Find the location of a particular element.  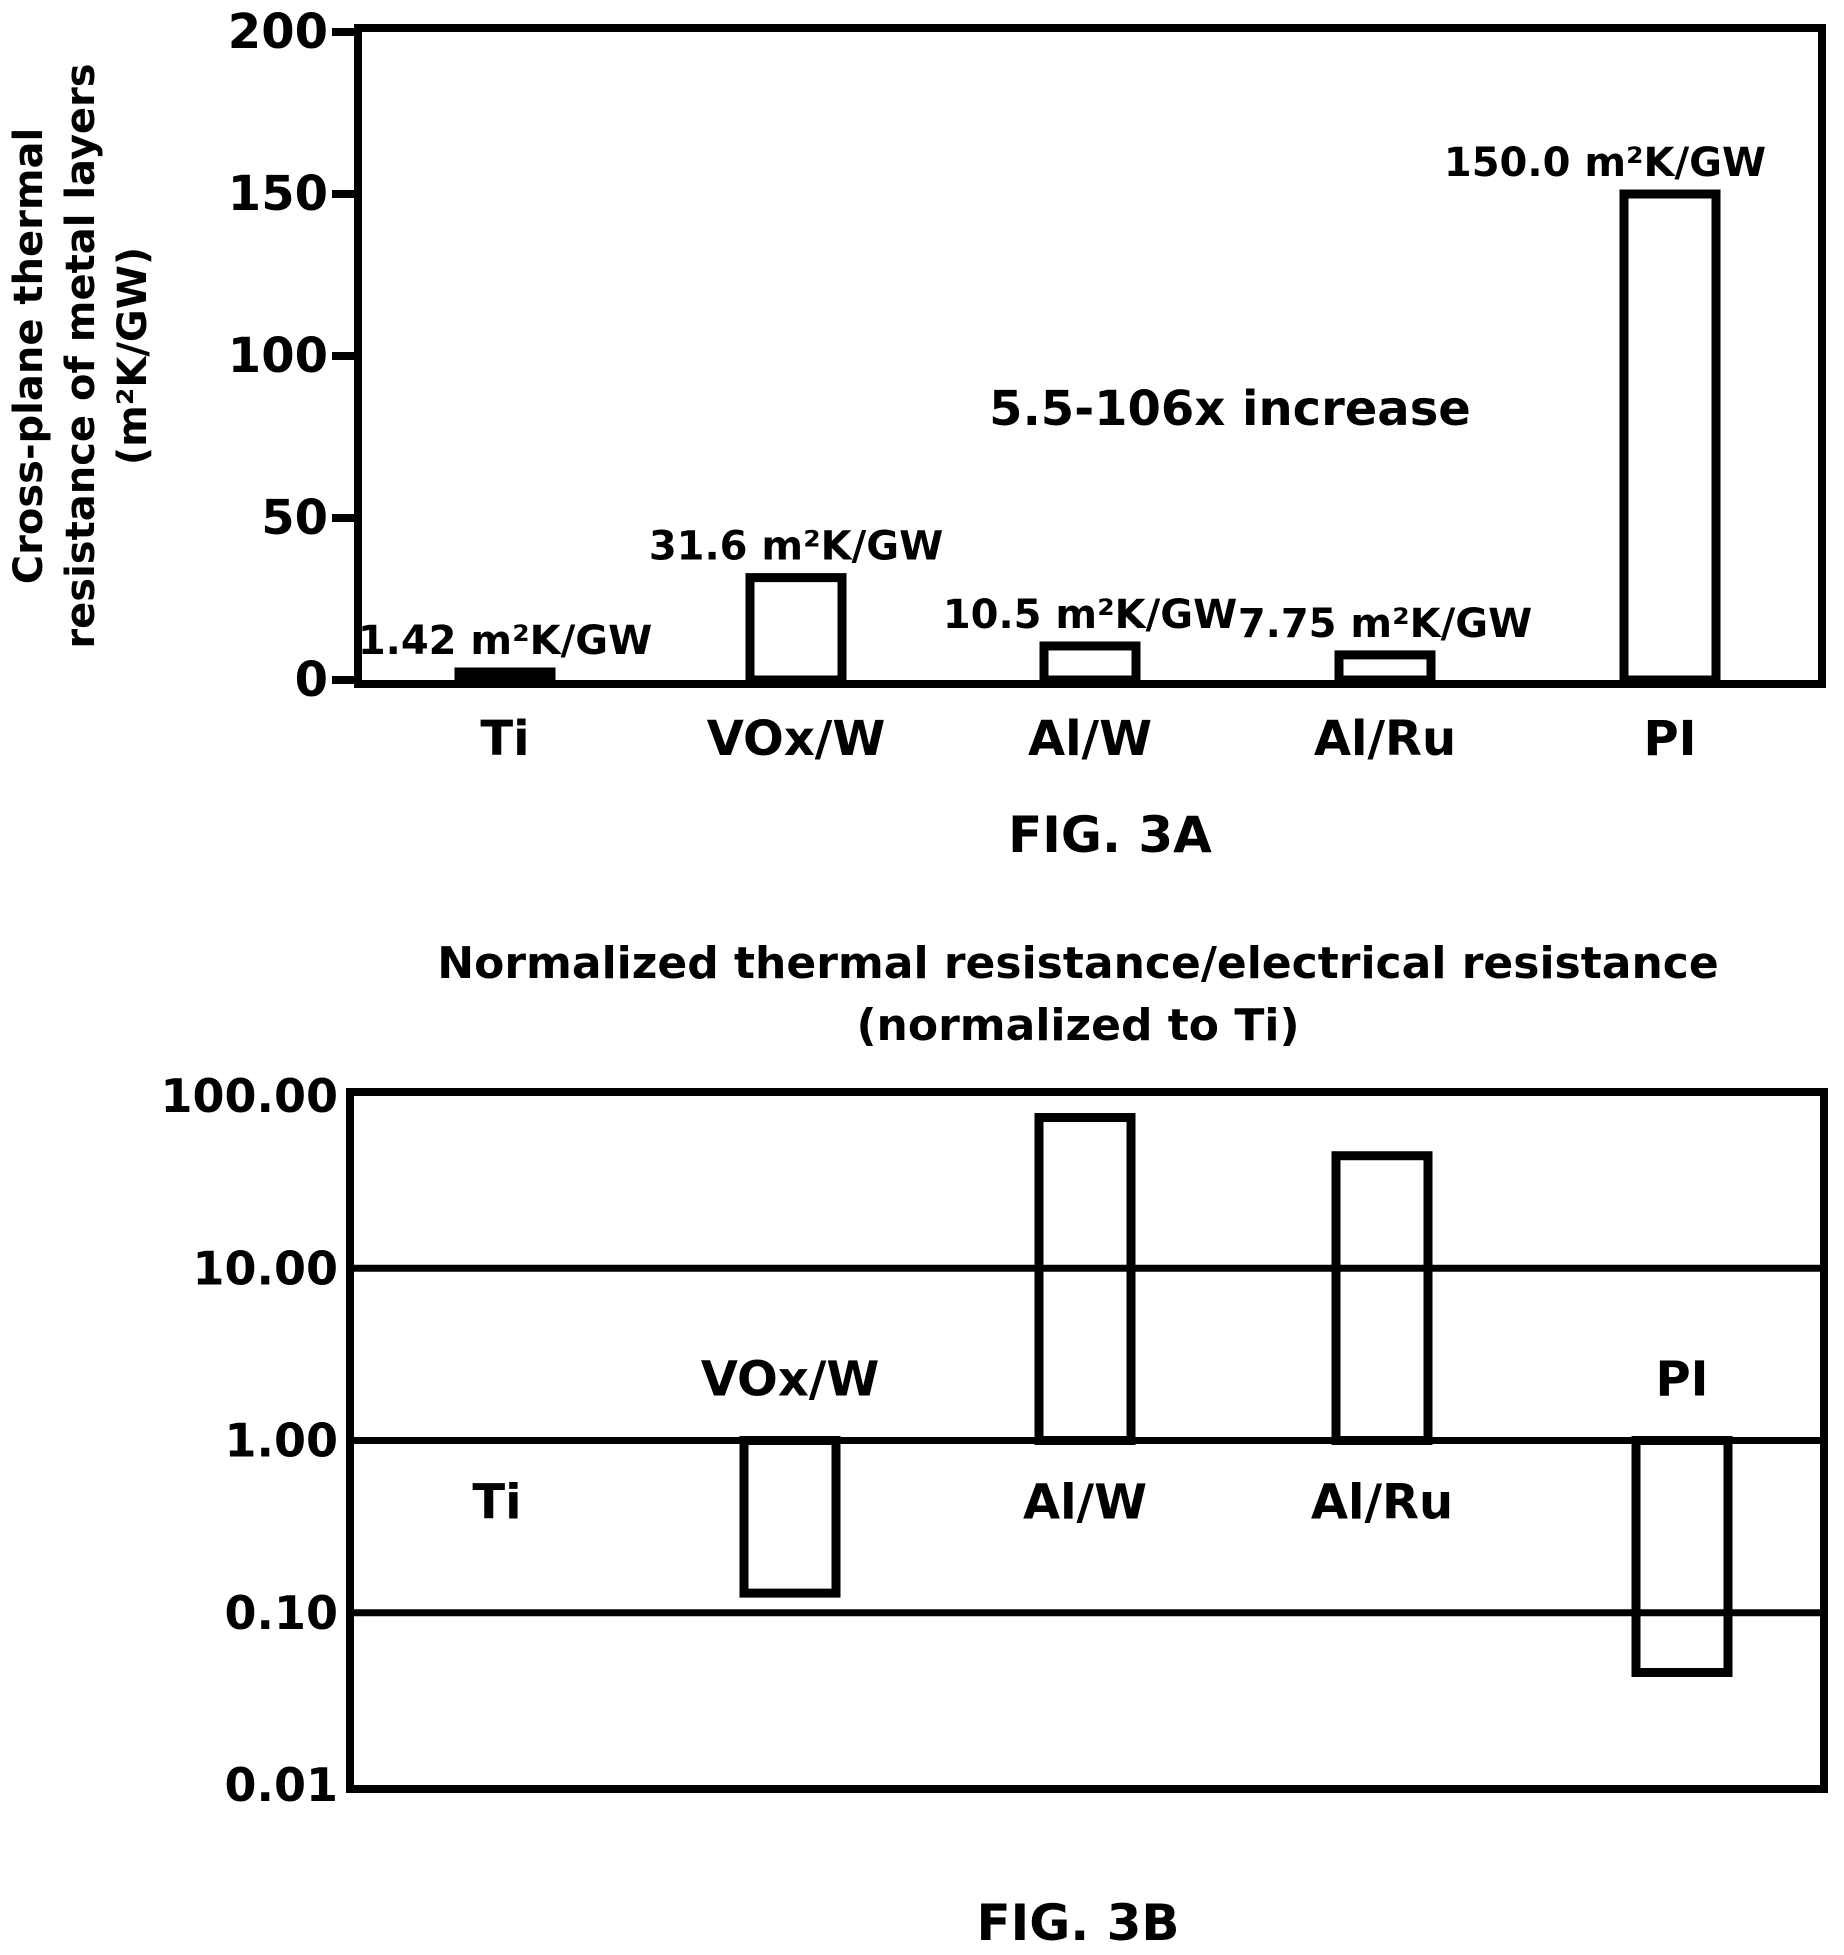

chart-3a-ylabel-line-2: resistance of metal layers is located at coordinates (81, 355).